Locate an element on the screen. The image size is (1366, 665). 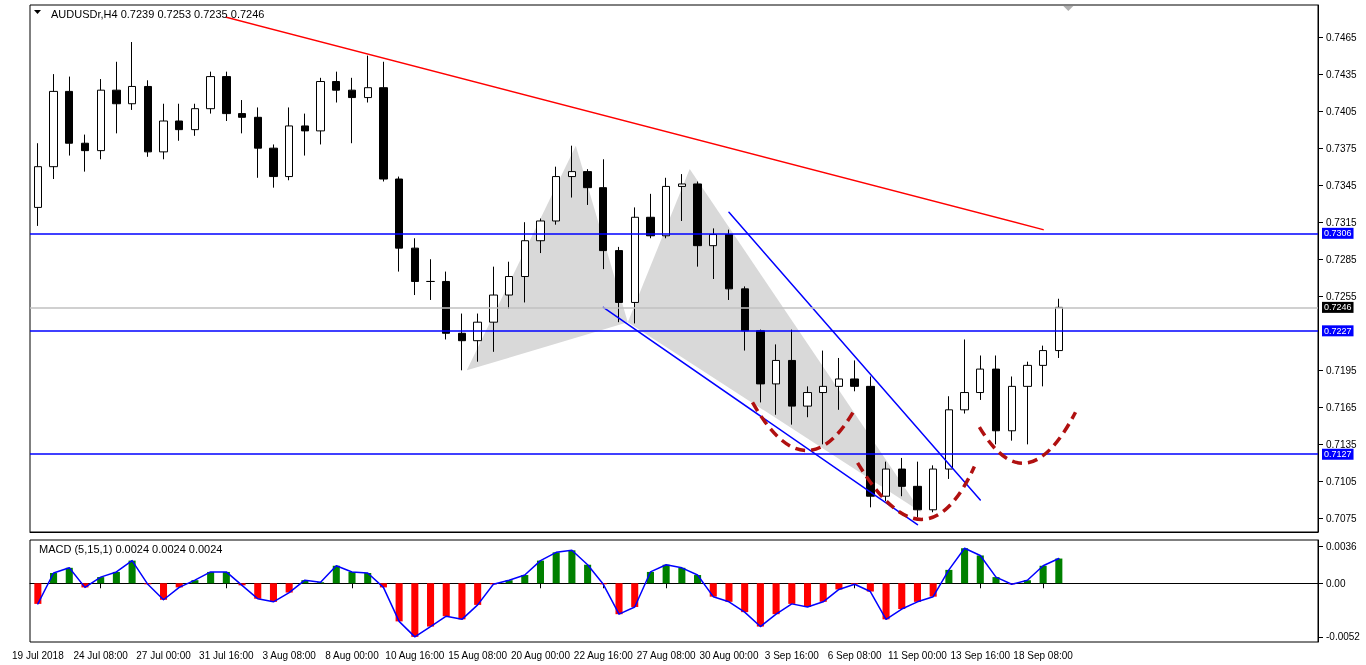
y-tick-label: 0.7255 is located at coordinates (1342, 296).